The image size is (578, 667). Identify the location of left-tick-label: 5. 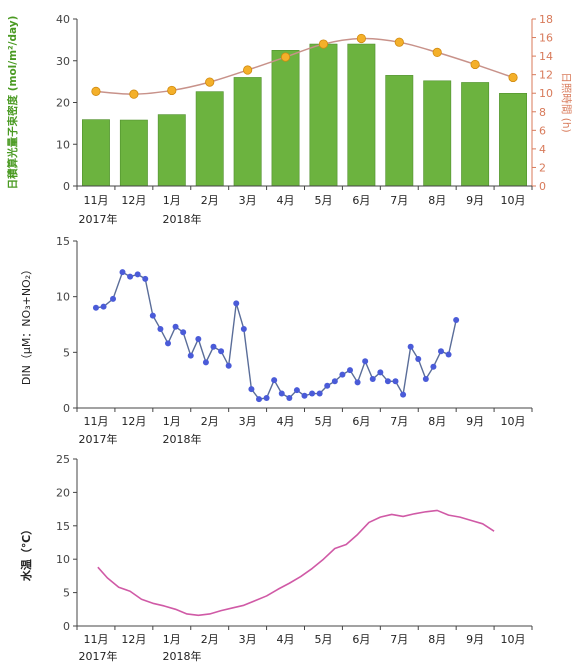
(66, 593).